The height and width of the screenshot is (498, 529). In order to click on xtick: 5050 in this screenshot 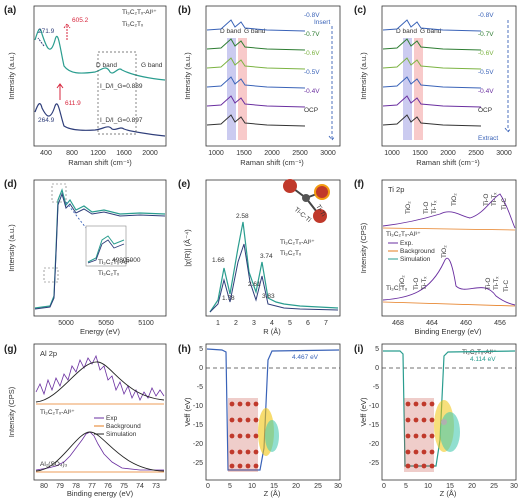, I will do `click(106, 323)`.